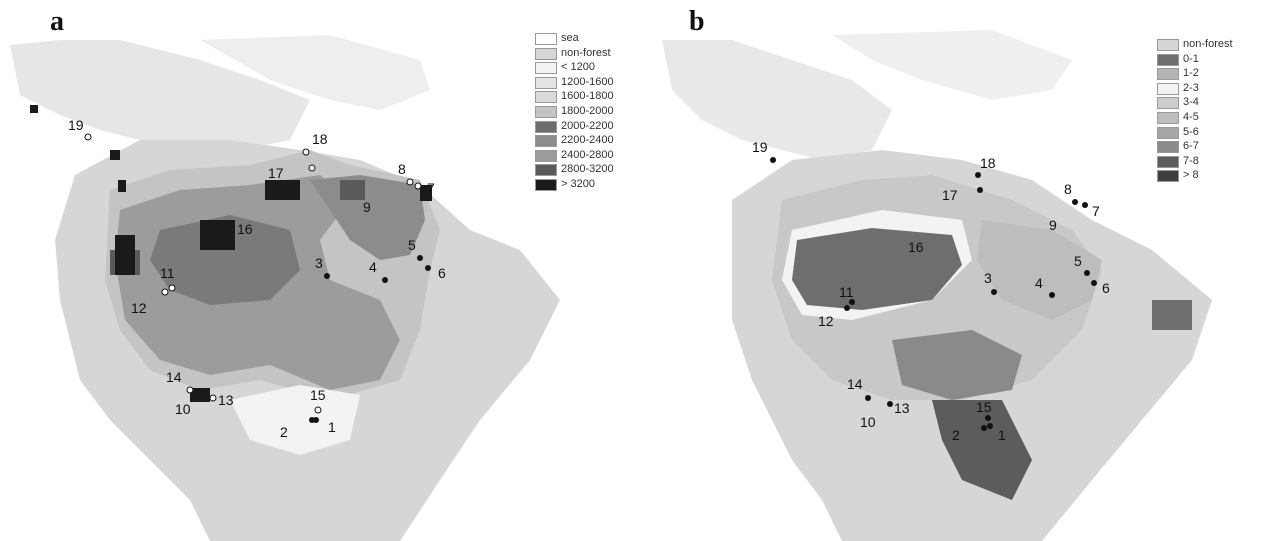 Image resolution: width=1264 pixels, height=541 pixels. What do you see at coordinates (587, 125) in the screenshot?
I see `legend-label: 2000-2200` at bounding box center [587, 125].